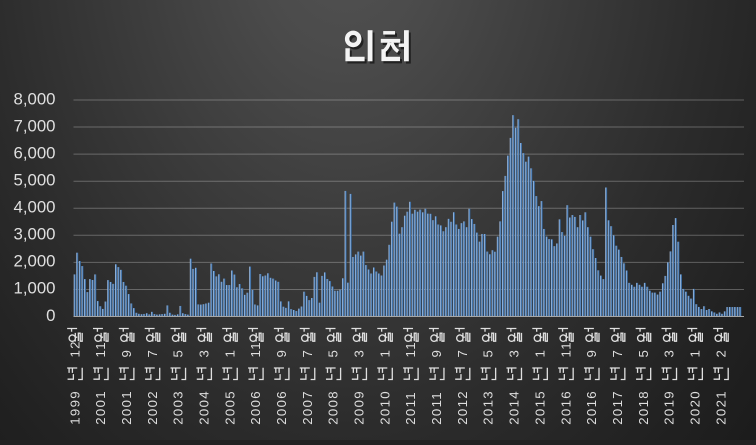 The height and width of the screenshot is (445, 756). What do you see at coordinates (462, 407) in the screenshot?
I see `svg-text: 2012` at bounding box center [462, 407].